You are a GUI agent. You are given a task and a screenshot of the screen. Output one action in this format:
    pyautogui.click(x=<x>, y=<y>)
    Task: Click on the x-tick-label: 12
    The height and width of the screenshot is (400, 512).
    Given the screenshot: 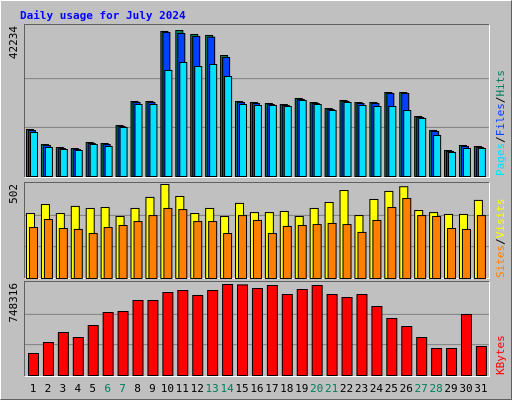 What is the action you would take?
    pyautogui.click(x=197, y=388)
    